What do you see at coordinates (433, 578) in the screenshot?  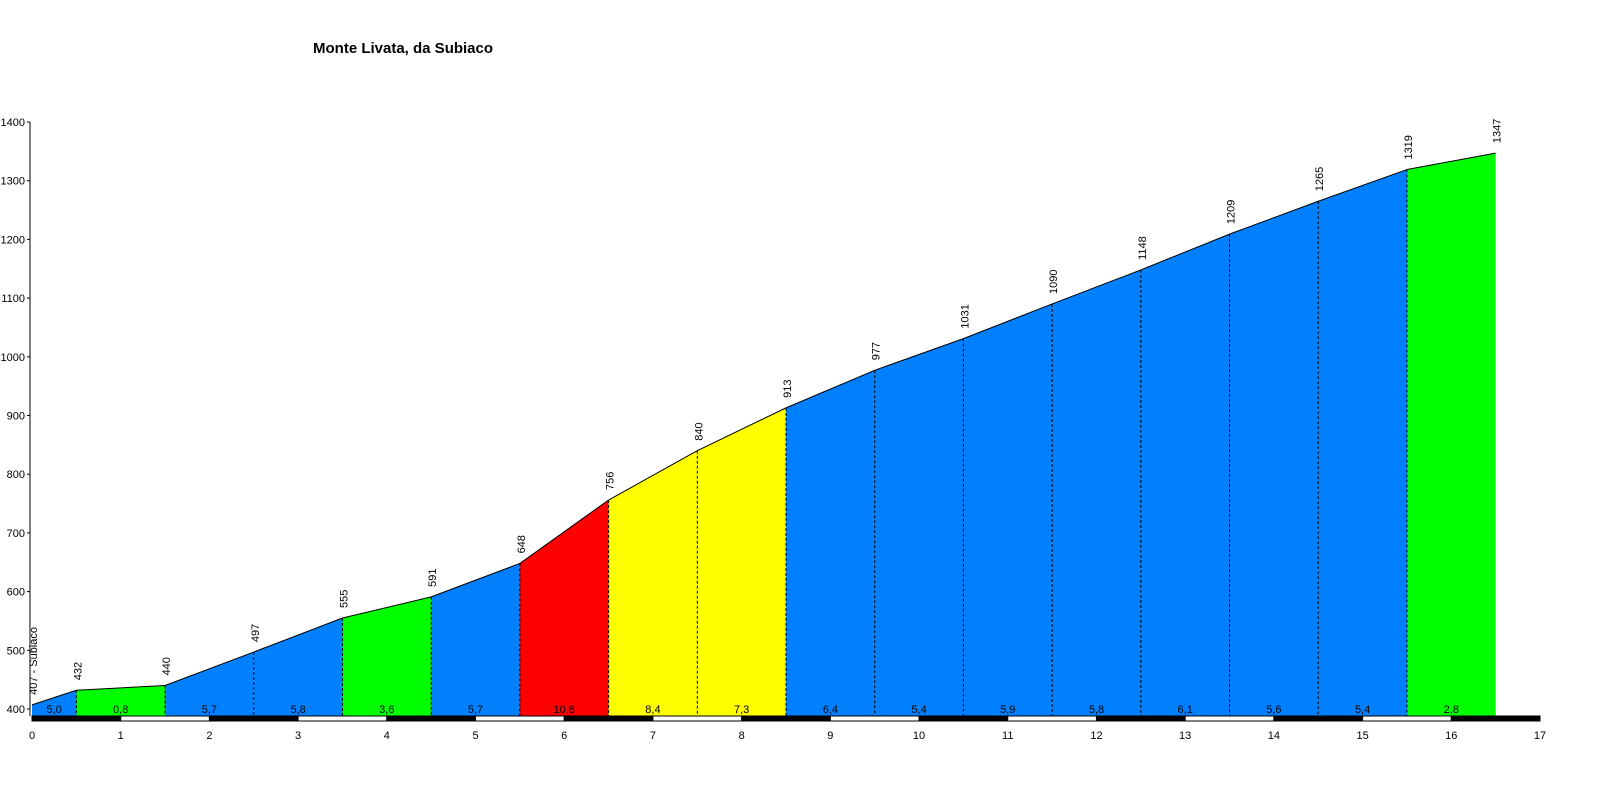 I see `elevation-label: 591` at bounding box center [433, 578].